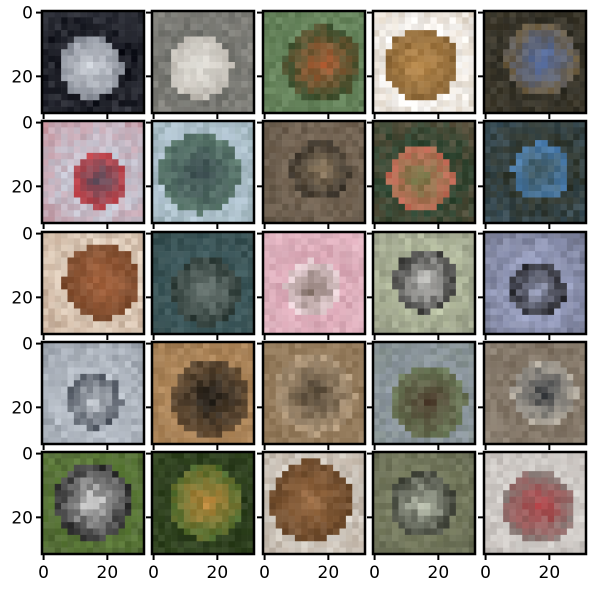 This screenshot has width=592, height=592. I want to click on panel-white-truck, so click(422, 285).